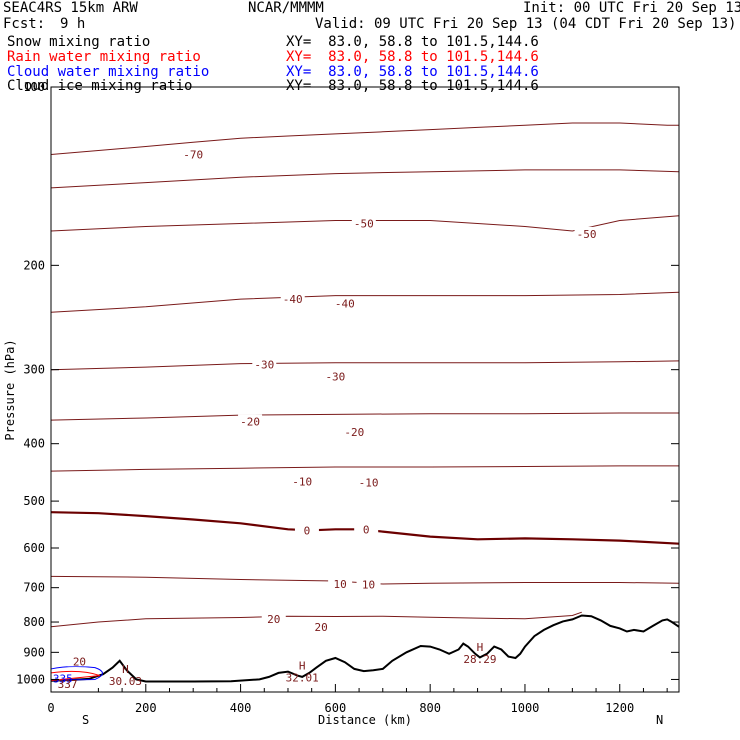  I want to click on rain-water-contour, so click(75, 675).